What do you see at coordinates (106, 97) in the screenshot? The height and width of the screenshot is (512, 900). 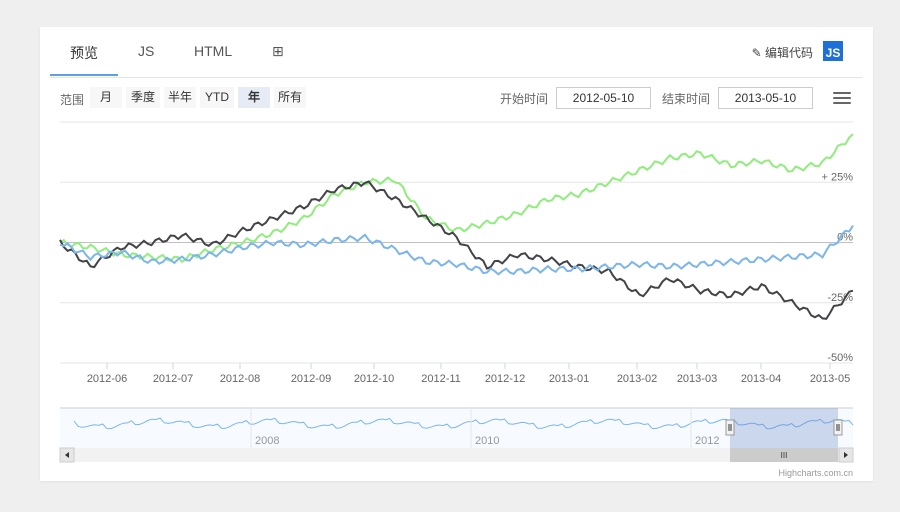 I see `range-button-month: 月` at bounding box center [106, 97].